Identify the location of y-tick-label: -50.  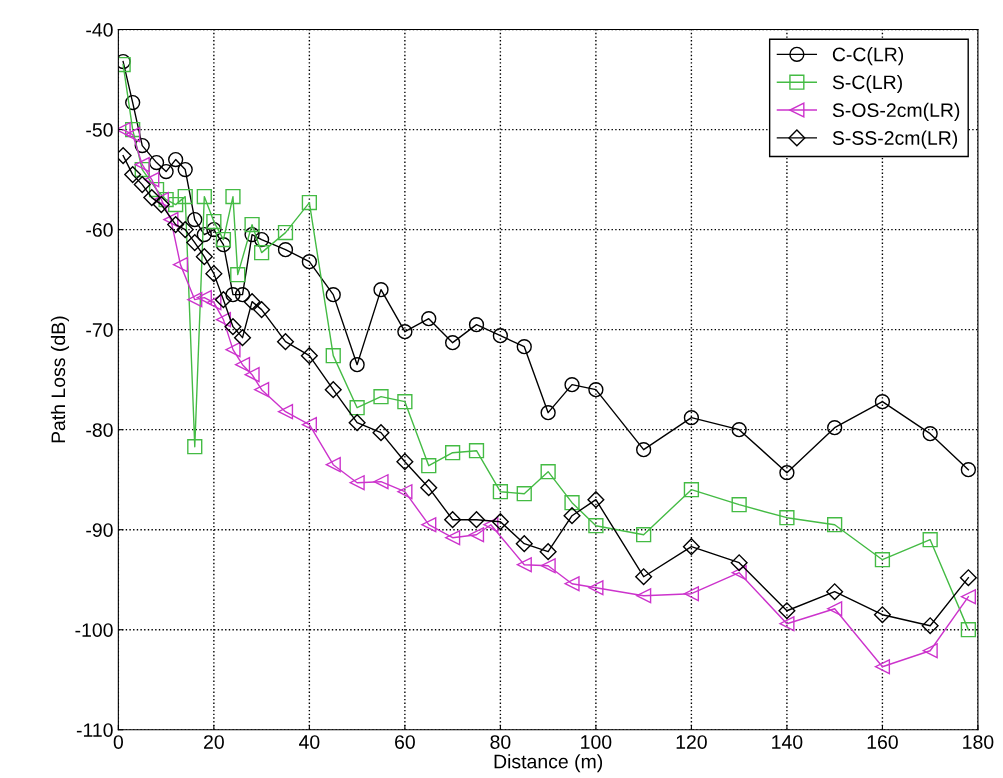
(99, 130).